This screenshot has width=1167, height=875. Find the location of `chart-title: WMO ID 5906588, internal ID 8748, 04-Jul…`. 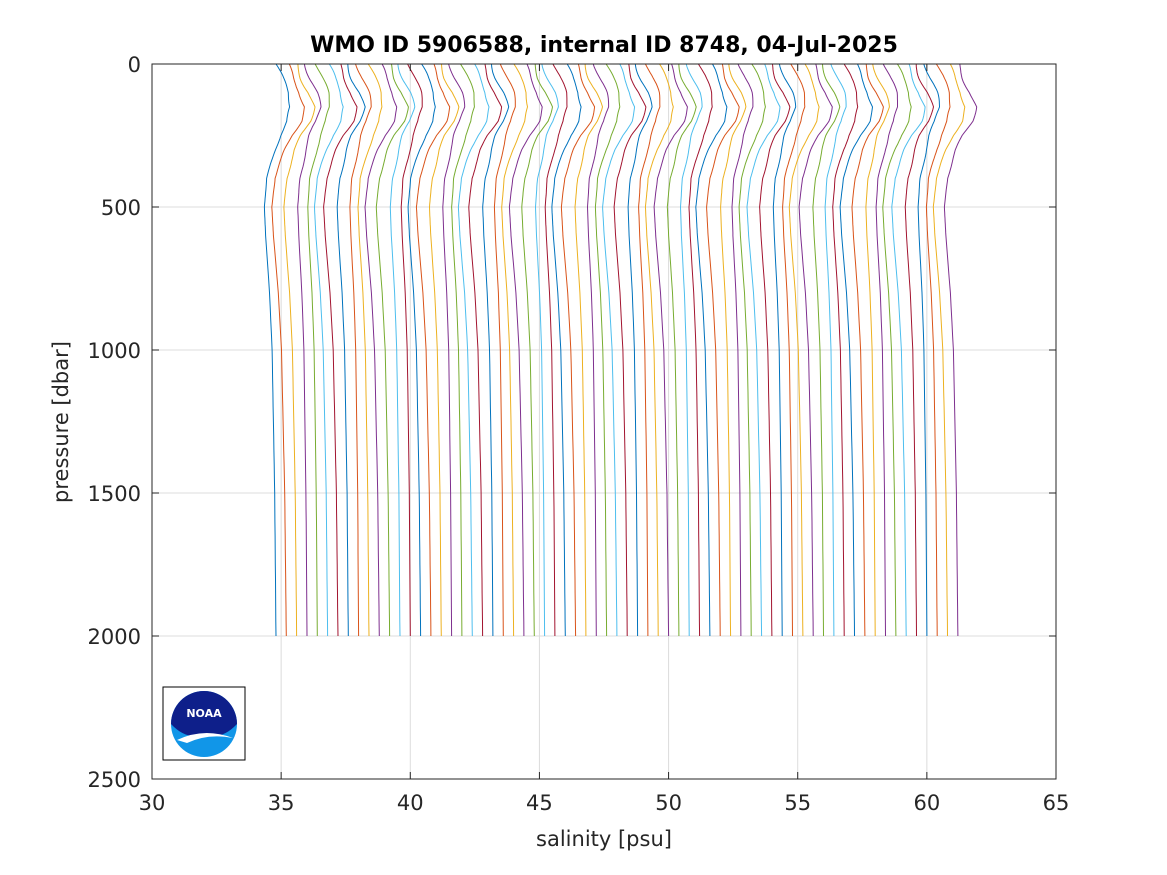

chart-title: WMO ID 5906588, internal ID 8748, 04-Jul… is located at coordinates (604, 45).